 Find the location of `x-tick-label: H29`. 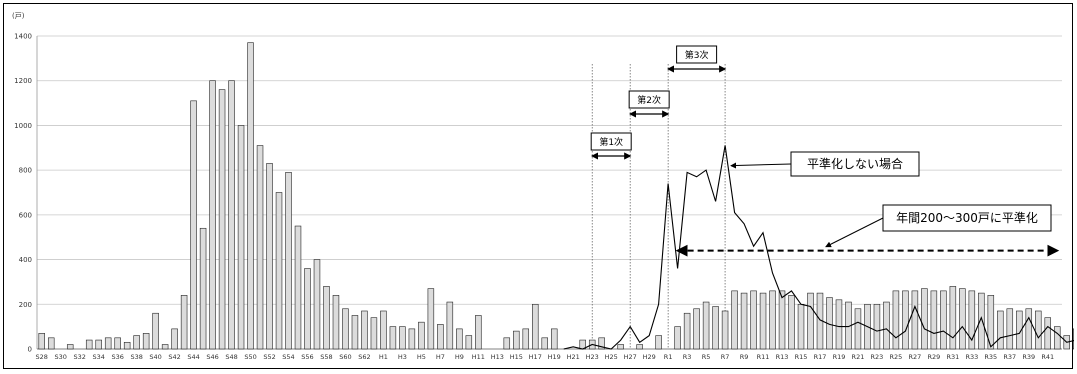

x-tick-label: H29 is located at coordinates (649, 357).